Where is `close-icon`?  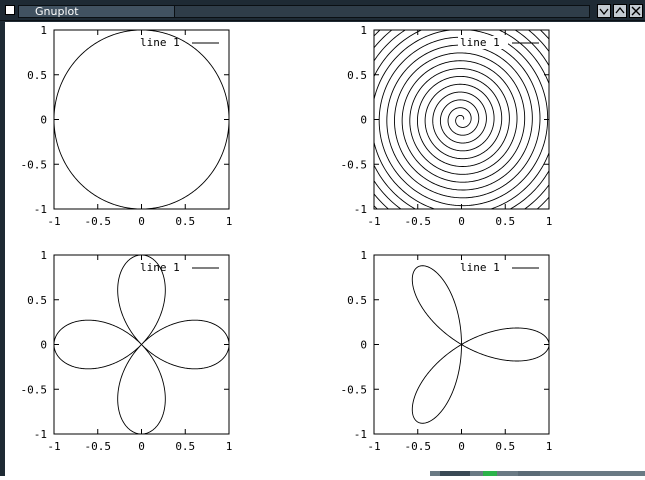
close-icon is located at coordinates (636, 11).